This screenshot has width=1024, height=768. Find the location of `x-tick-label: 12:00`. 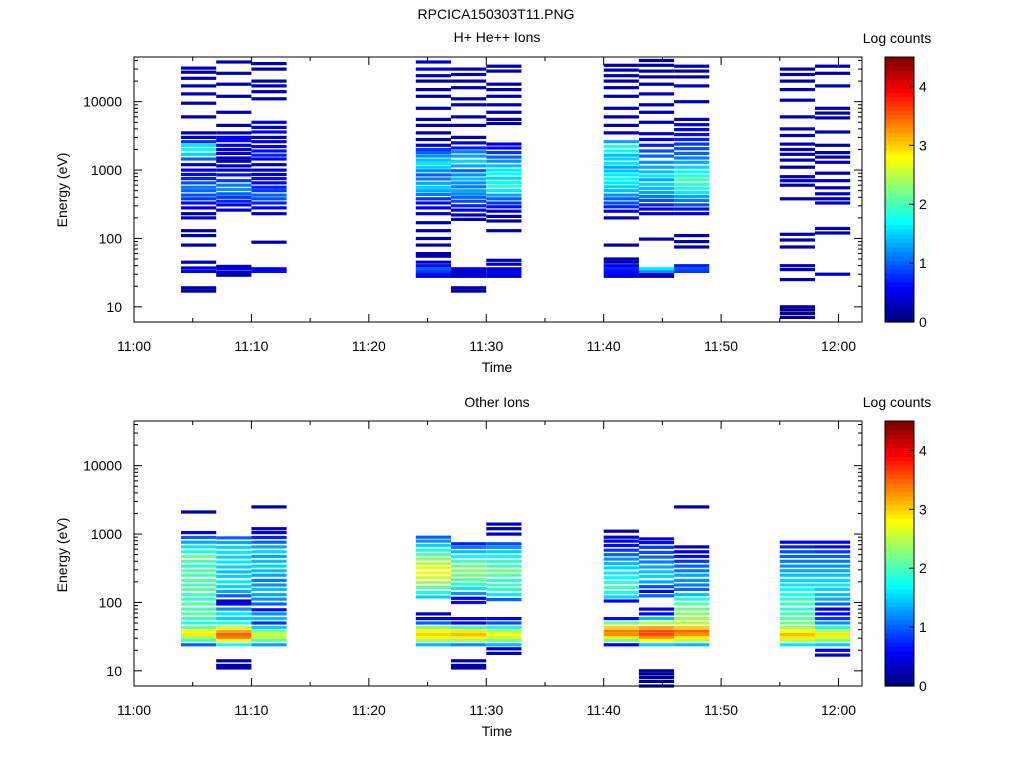

x-tick-label: 12:00 is located at coordinates (838, 346).